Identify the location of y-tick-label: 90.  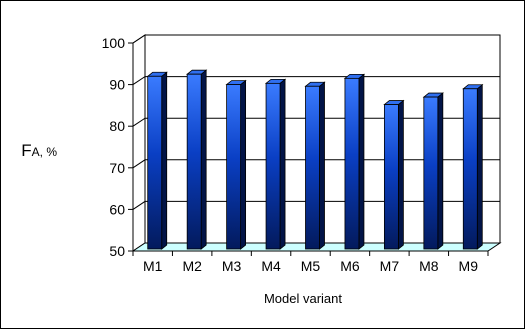
(117, 85).